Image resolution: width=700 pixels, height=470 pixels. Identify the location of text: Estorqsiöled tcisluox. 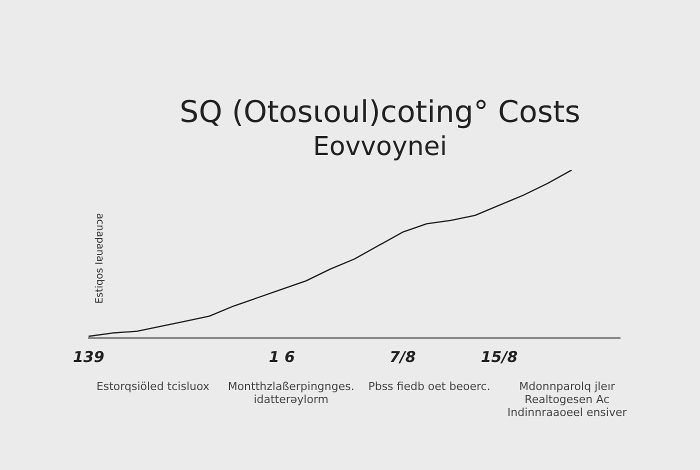
(152, 387).